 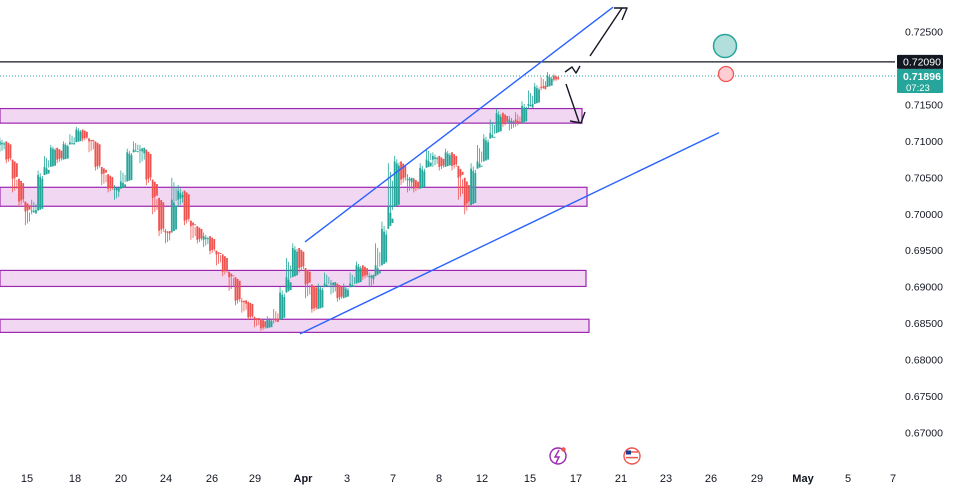 I want to click on x-tick-label: May, so click(x=803, y=479).